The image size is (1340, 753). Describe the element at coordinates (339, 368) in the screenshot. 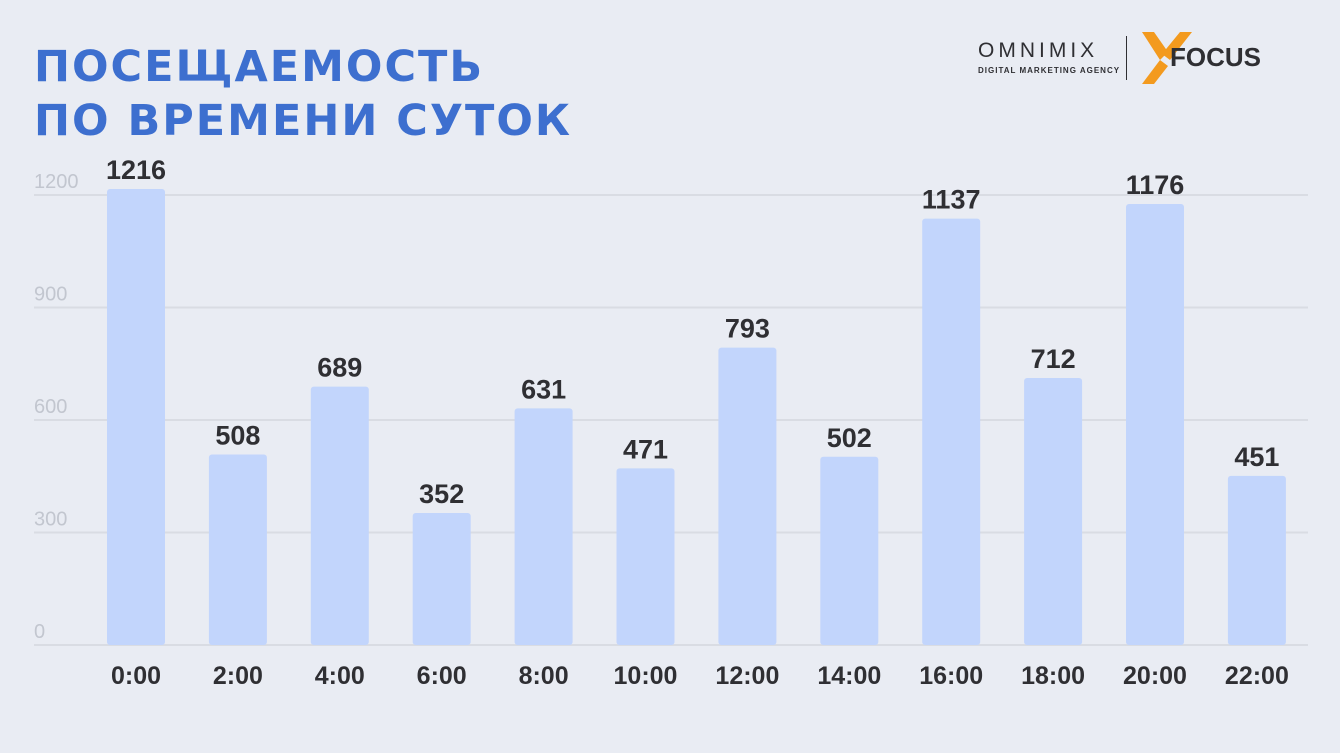

I see `value-label: 689` at that location.